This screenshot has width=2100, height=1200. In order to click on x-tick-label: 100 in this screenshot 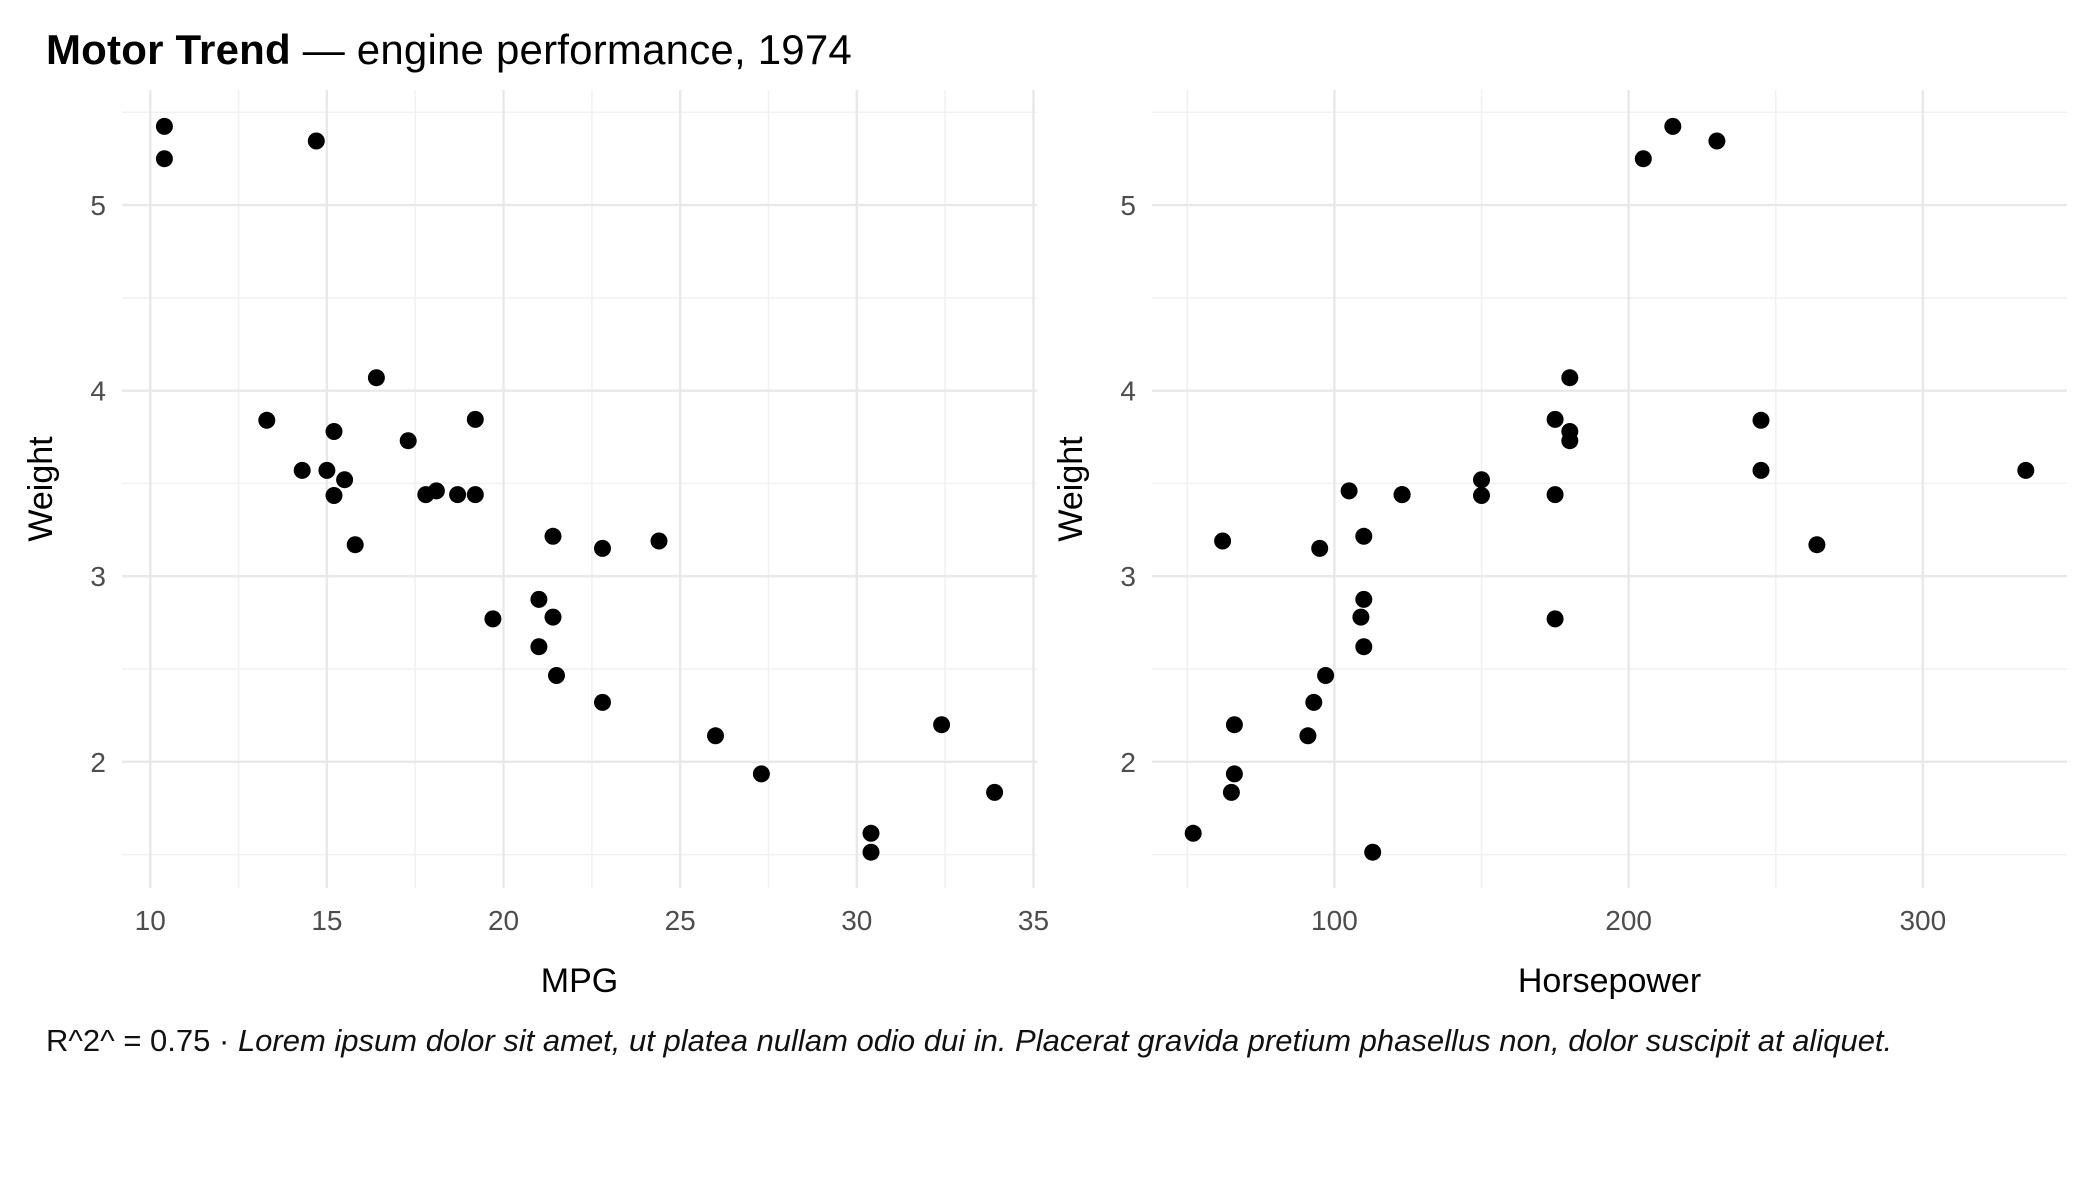, I will do `click(1334, 920)`.